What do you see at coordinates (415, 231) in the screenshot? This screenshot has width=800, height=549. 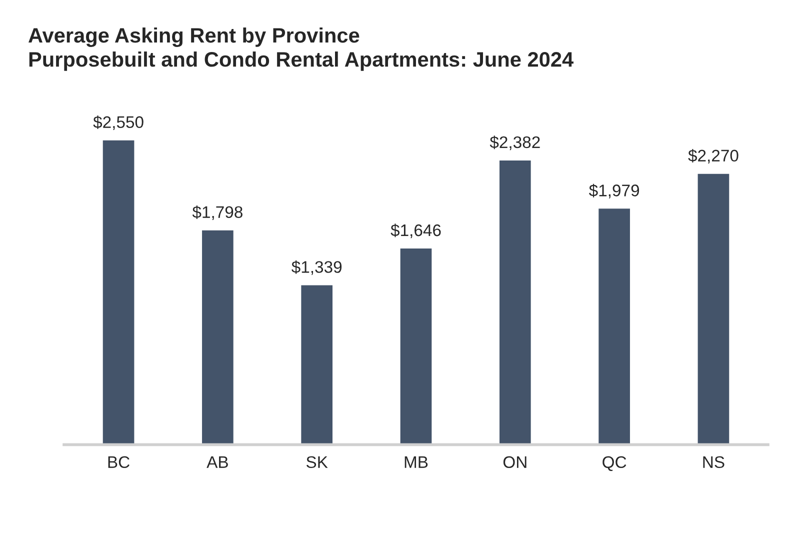 I see `data-label: $1,646` at bounding box center [415, 231].